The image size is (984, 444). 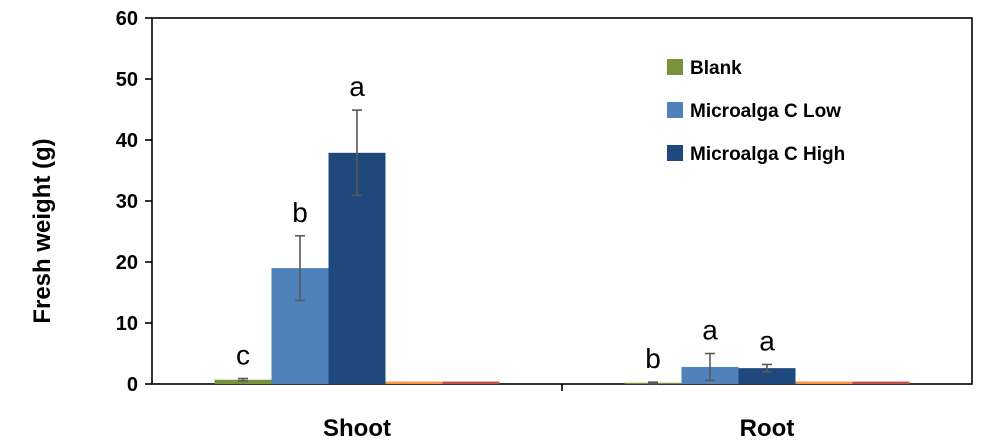 I want to click on significance-label: c, so click(x=243, y=355).